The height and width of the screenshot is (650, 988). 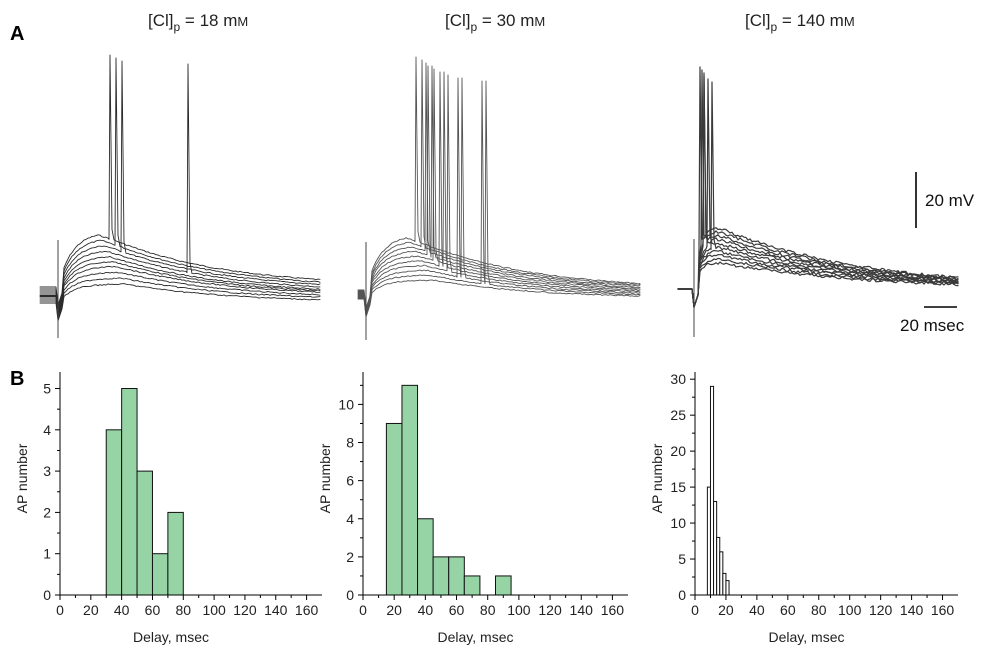 I want to click on condition-title-140-sub: p, so click(x=774, y=27).